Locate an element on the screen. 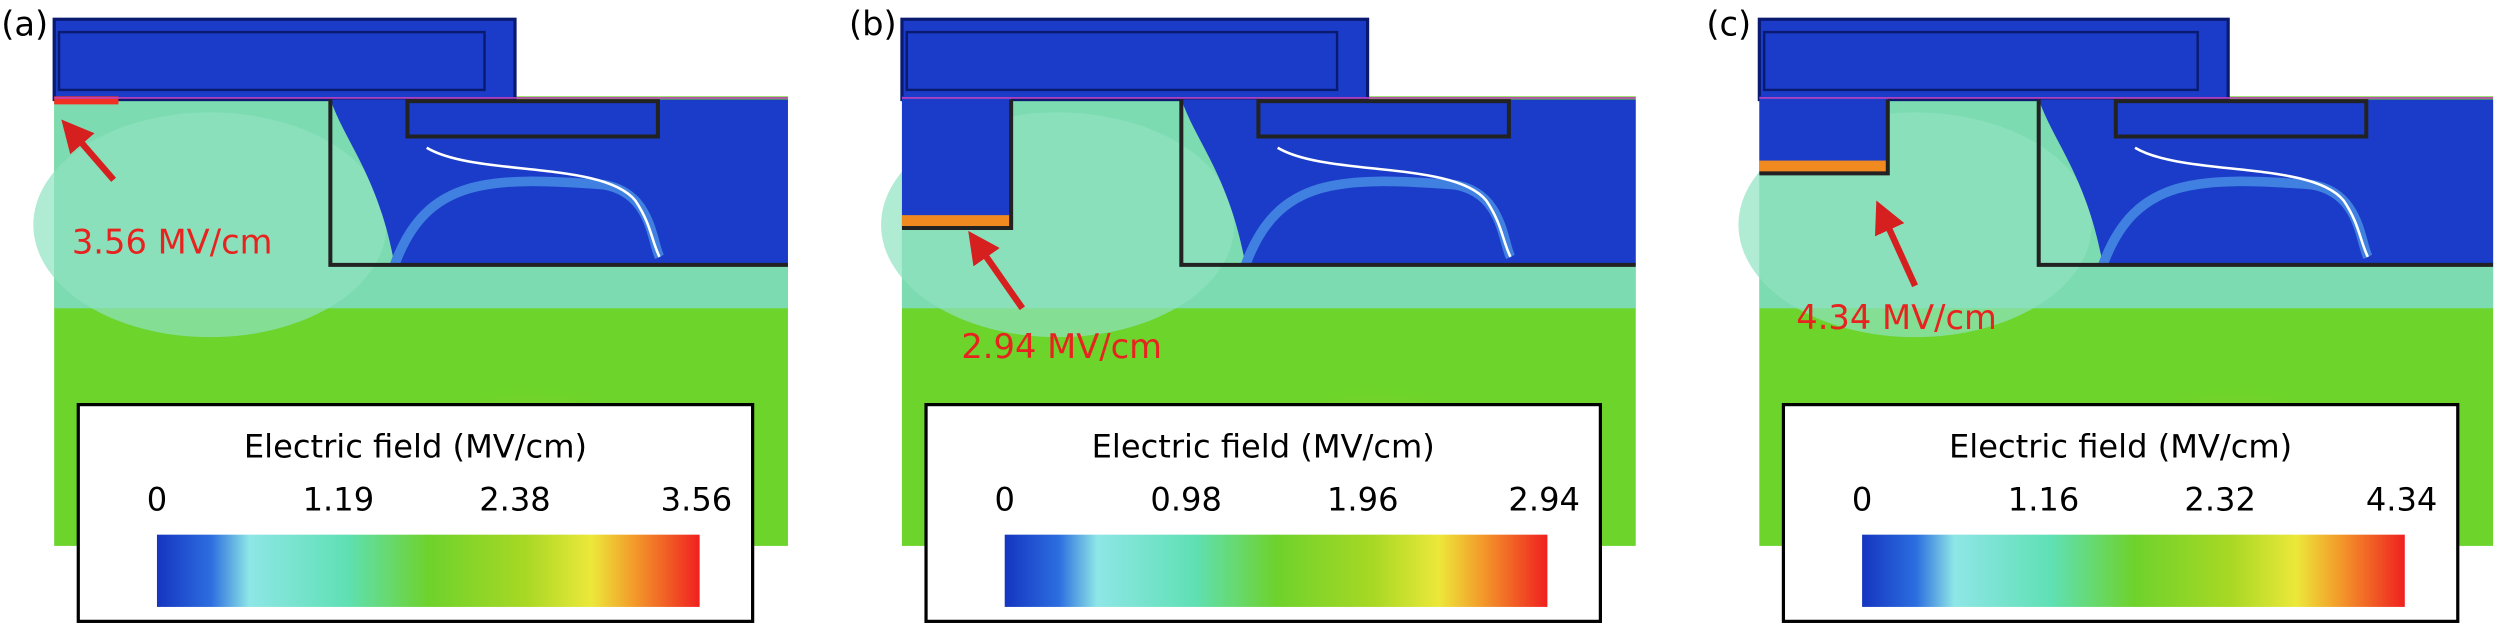 Image resolution: width=2520 pixels, height=631 pixels. annotation: 3.56 MV/cm is located at coordinates (172, 242).